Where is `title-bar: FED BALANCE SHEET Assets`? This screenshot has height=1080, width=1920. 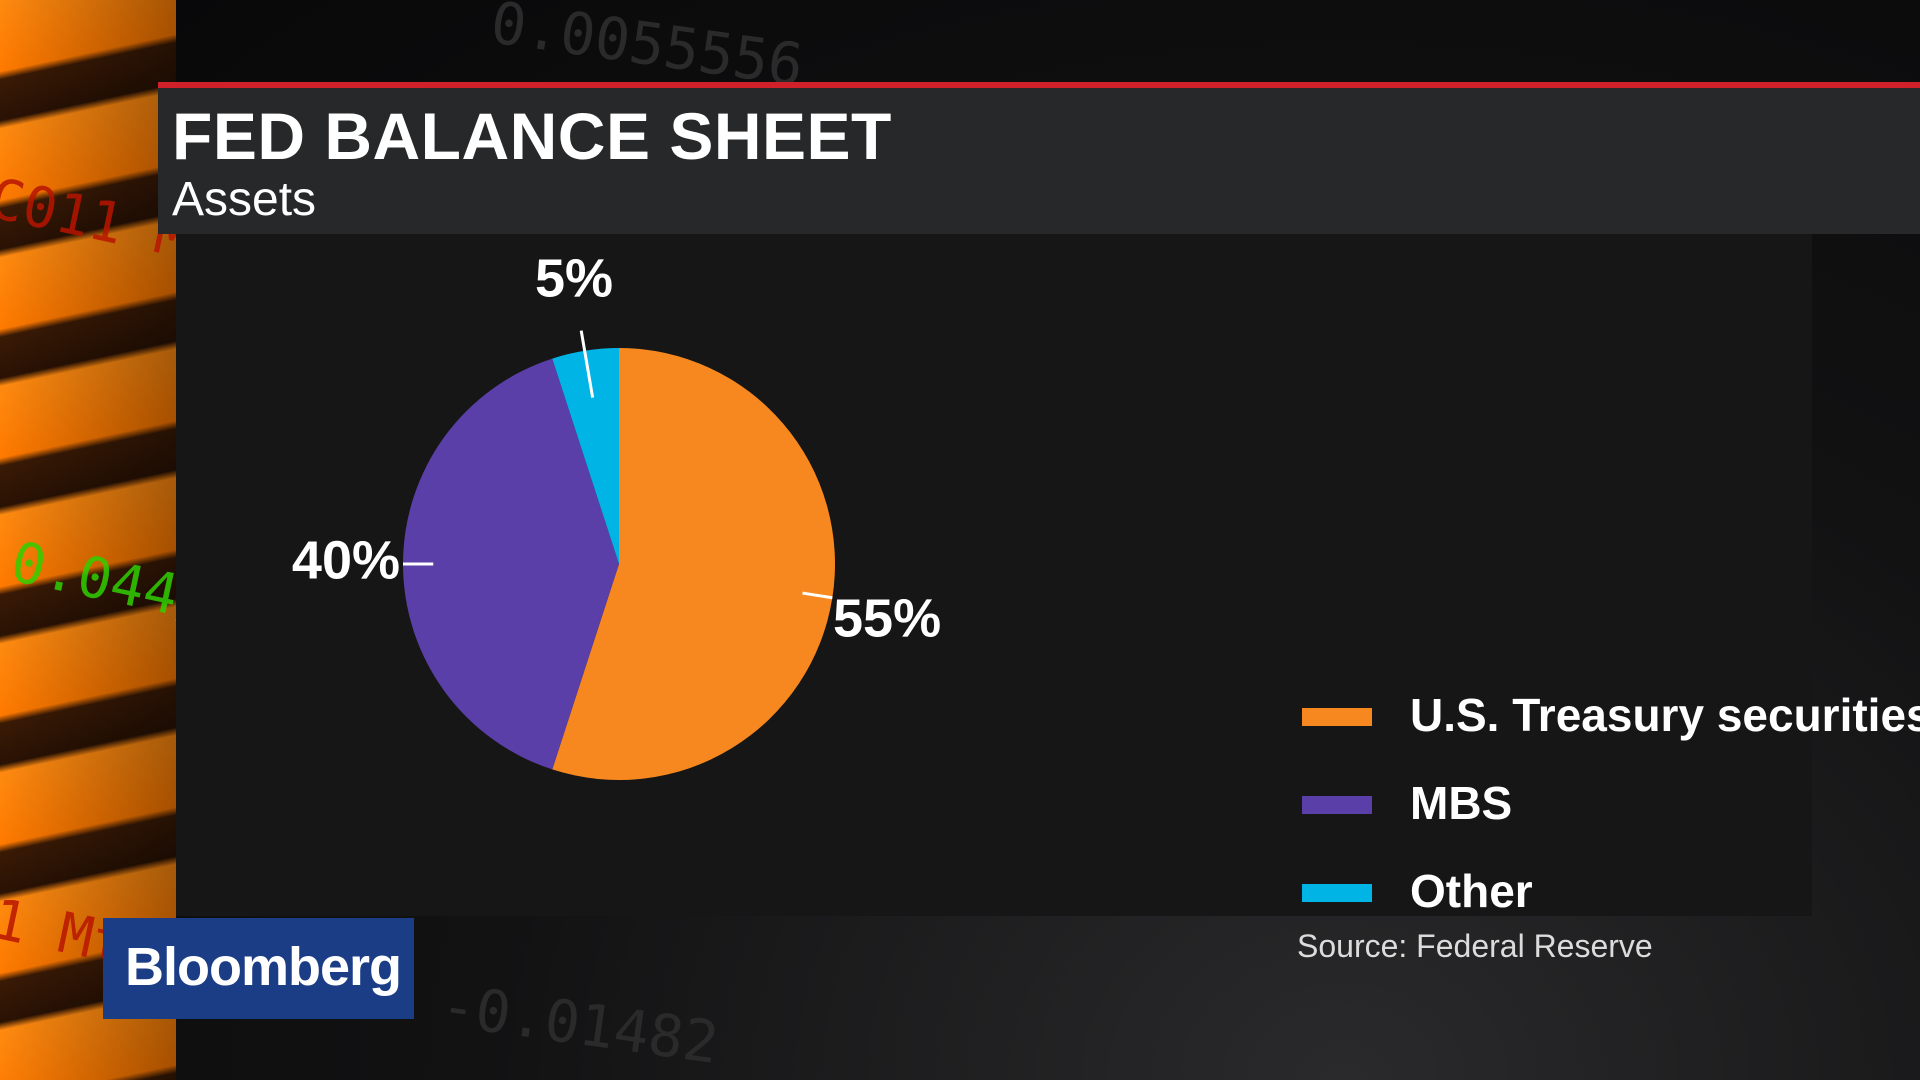
title-bar: FED BALANCE SHEET Assets is located at coordinates (1039, 158).